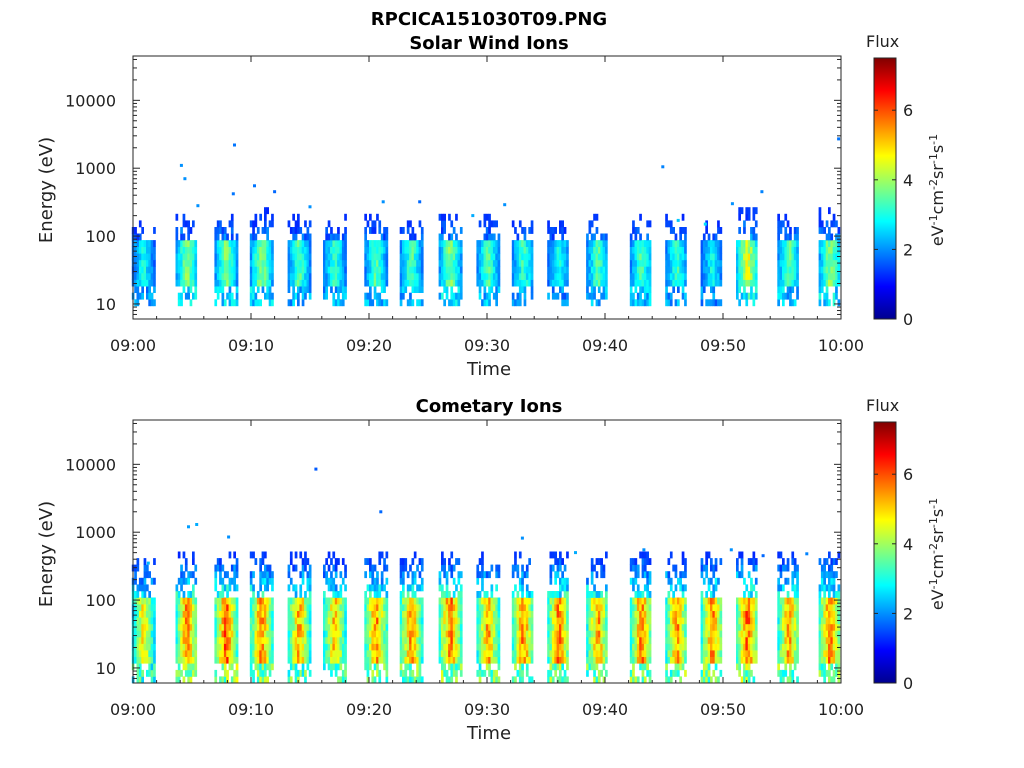  What do you see at coordinates (106, 304) in the screenshot?
I see `y-tick-label: 10` at bounding box center [106, 304].